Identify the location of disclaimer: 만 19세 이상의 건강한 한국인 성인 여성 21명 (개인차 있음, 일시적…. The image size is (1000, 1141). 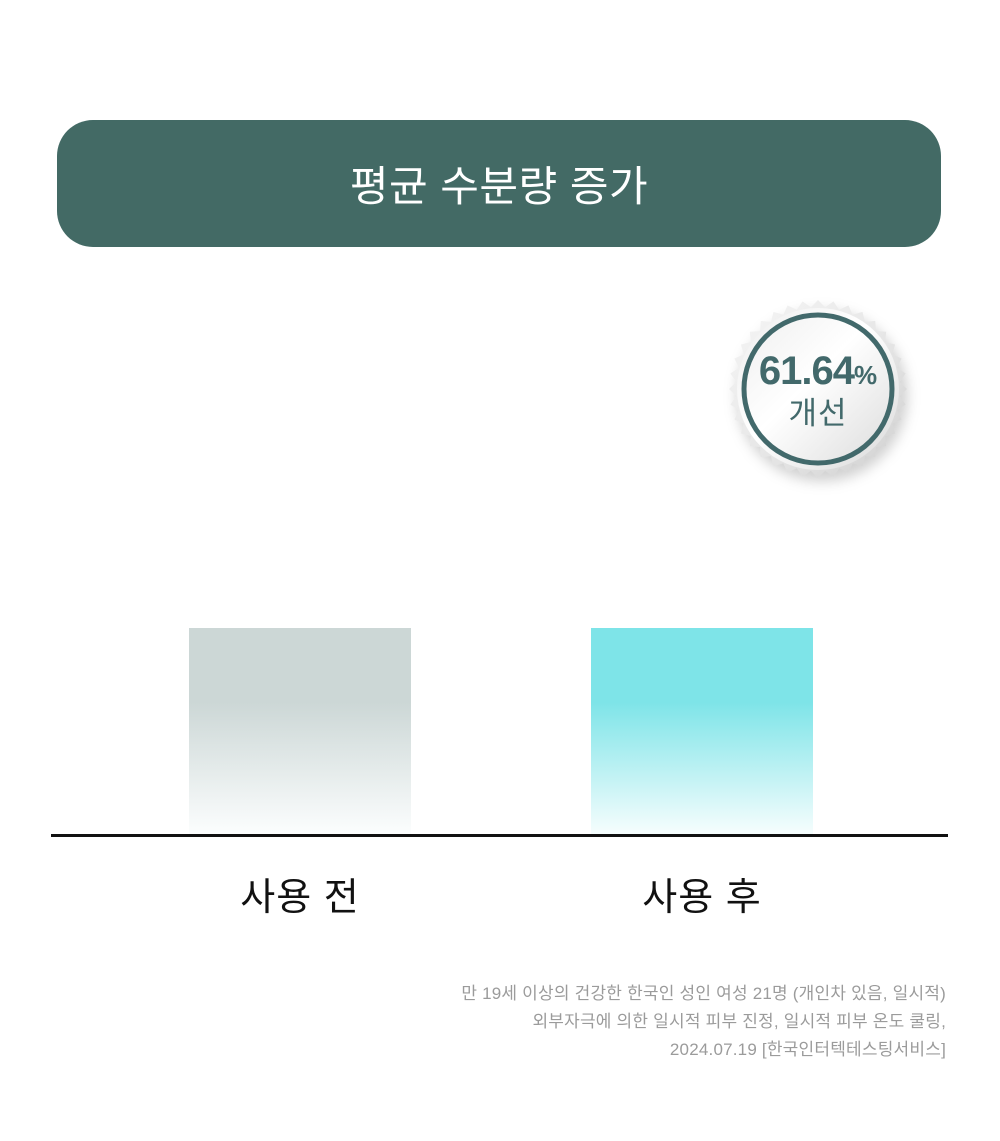
(703, 1022).